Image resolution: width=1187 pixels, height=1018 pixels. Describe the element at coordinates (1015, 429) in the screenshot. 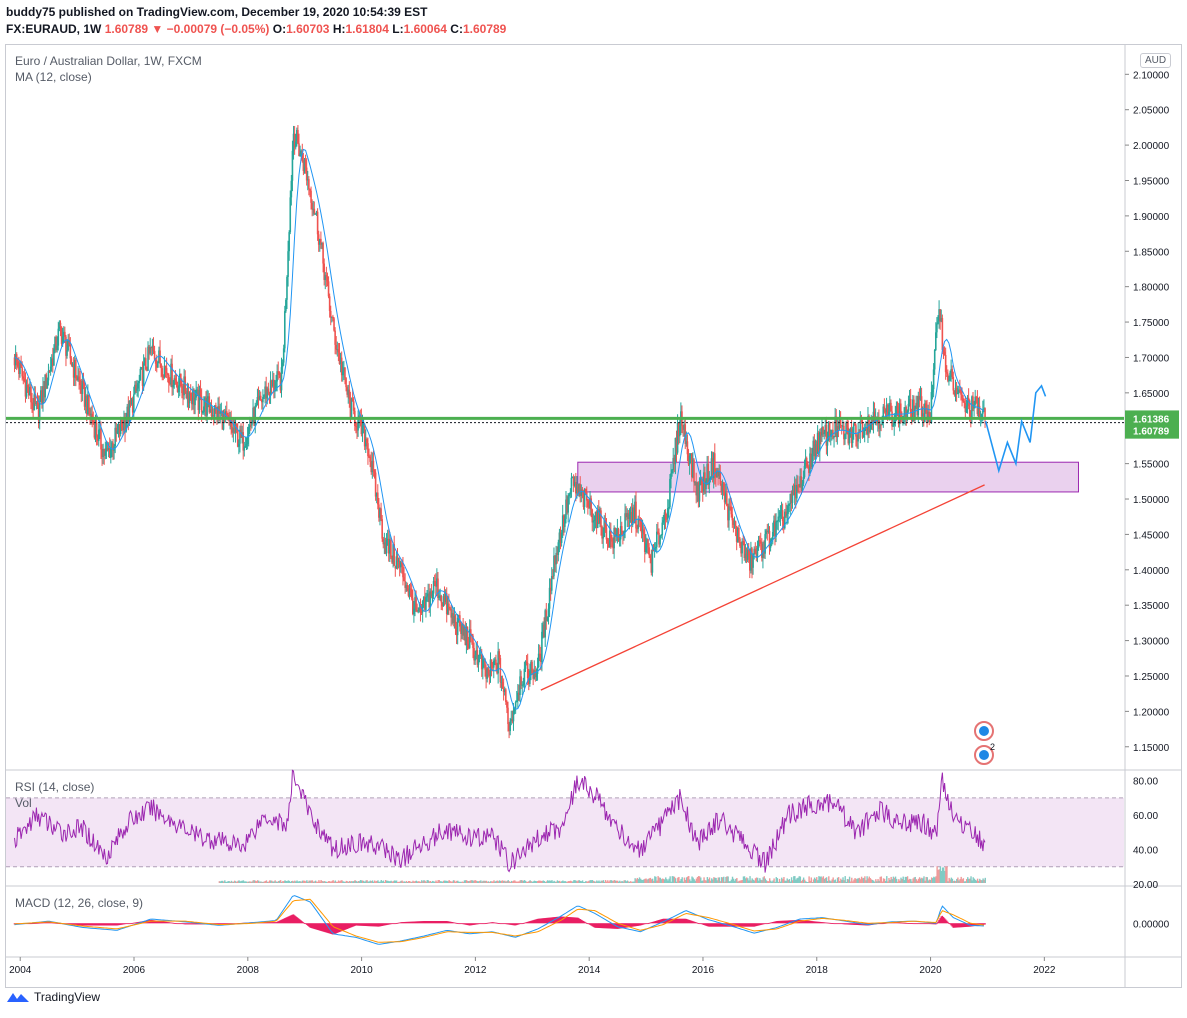

I see `projection-path` at that location.